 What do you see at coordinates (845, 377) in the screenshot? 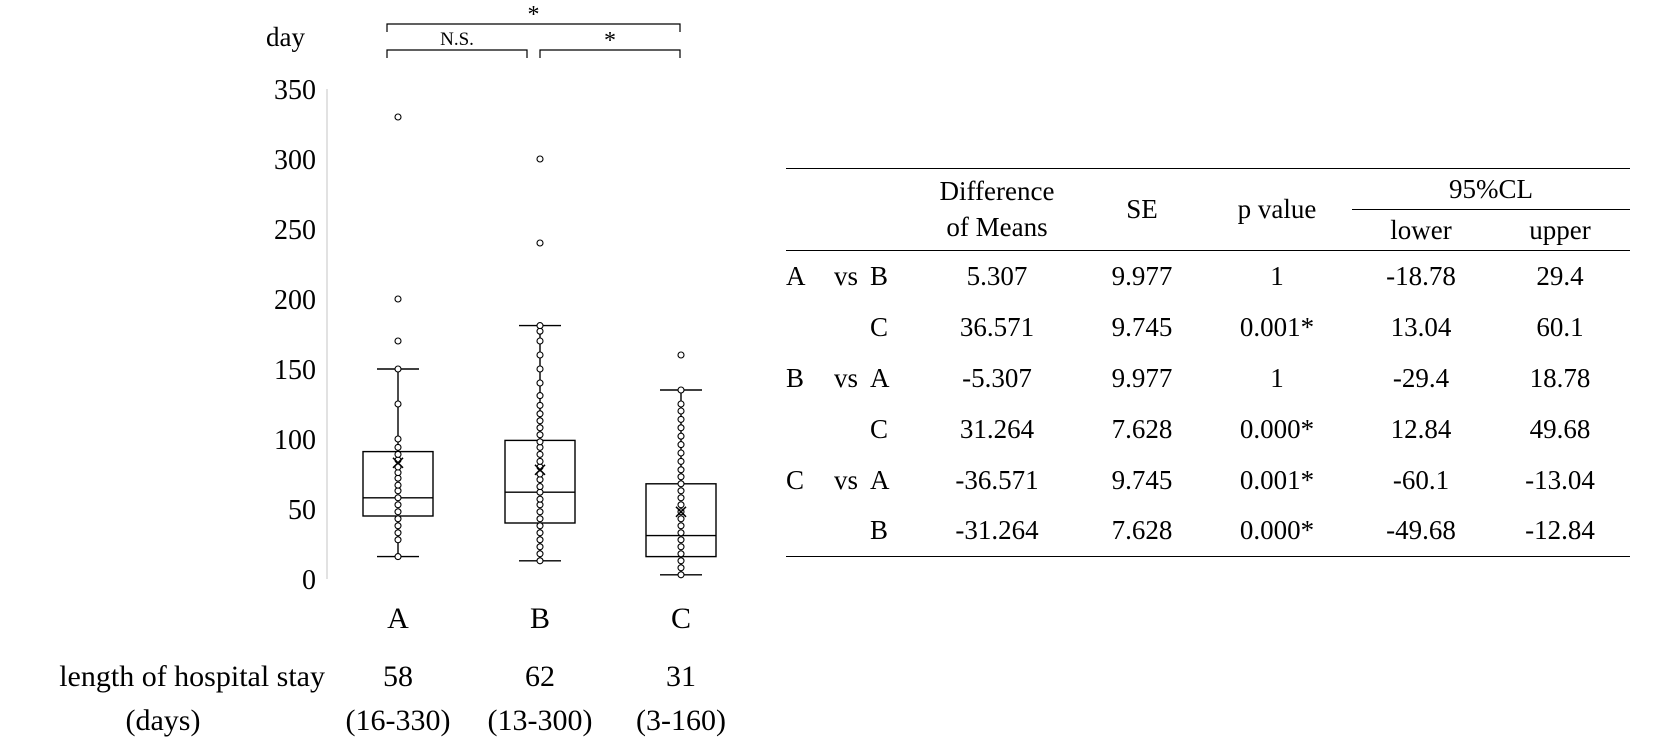
I see `cell-vs: vs` at bounding box center [845, 377].